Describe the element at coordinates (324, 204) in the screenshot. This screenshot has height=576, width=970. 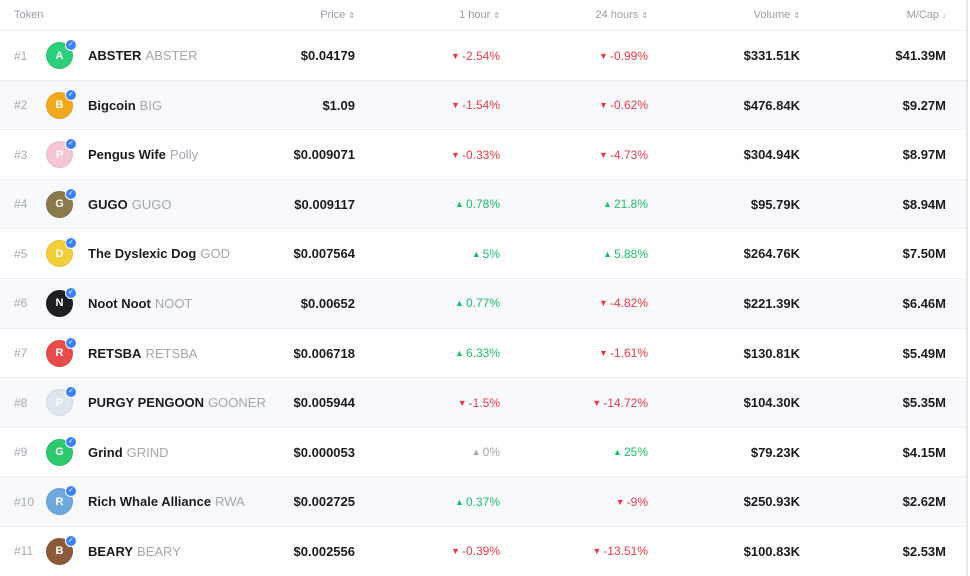
I see `price: $0.009117` at that location.